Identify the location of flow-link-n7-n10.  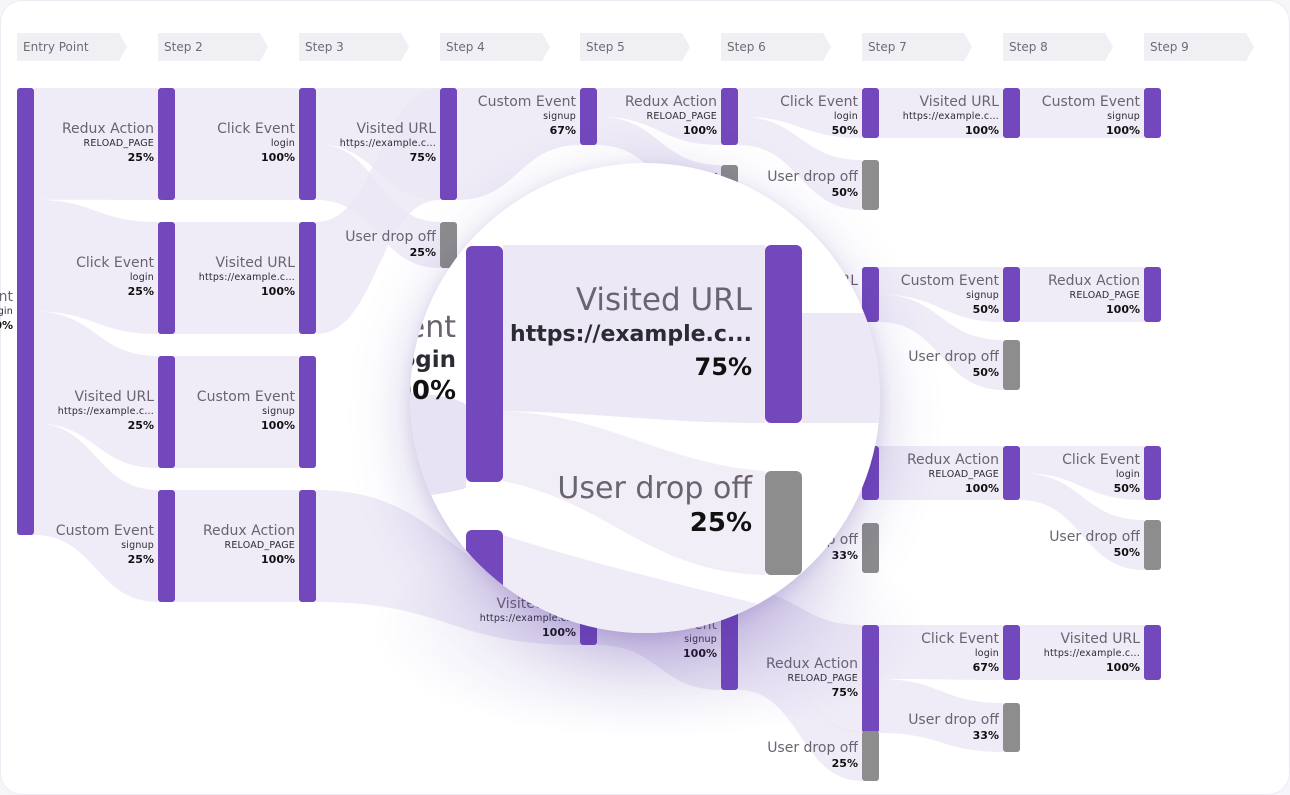
(378, 211).